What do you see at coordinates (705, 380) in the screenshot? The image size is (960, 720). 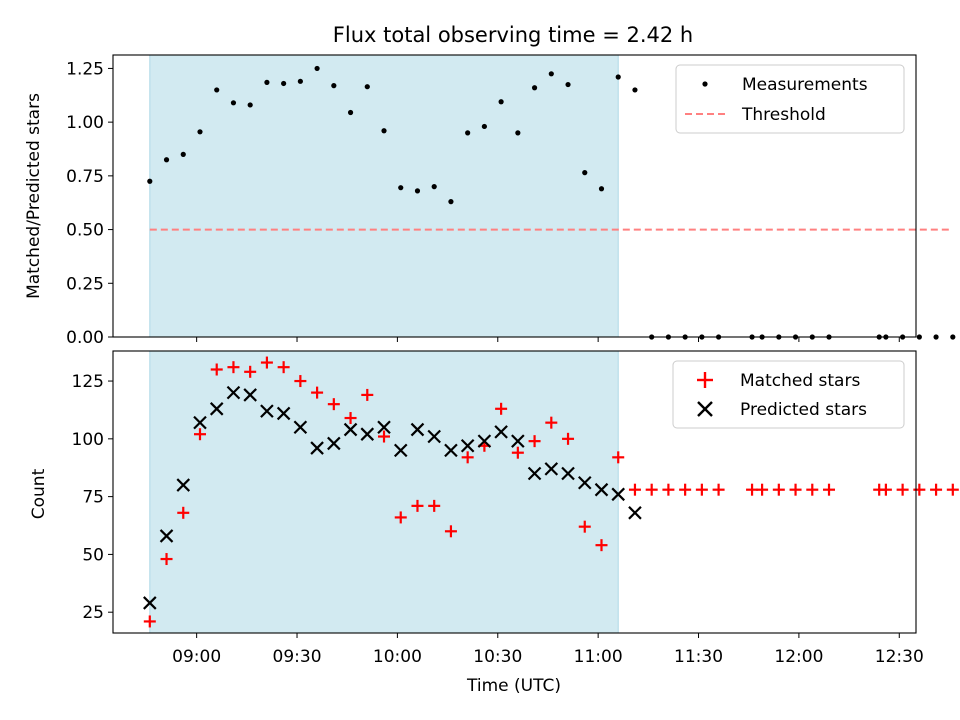 I see `matched-stars-legend-marker` at bounding box center [705, 380].